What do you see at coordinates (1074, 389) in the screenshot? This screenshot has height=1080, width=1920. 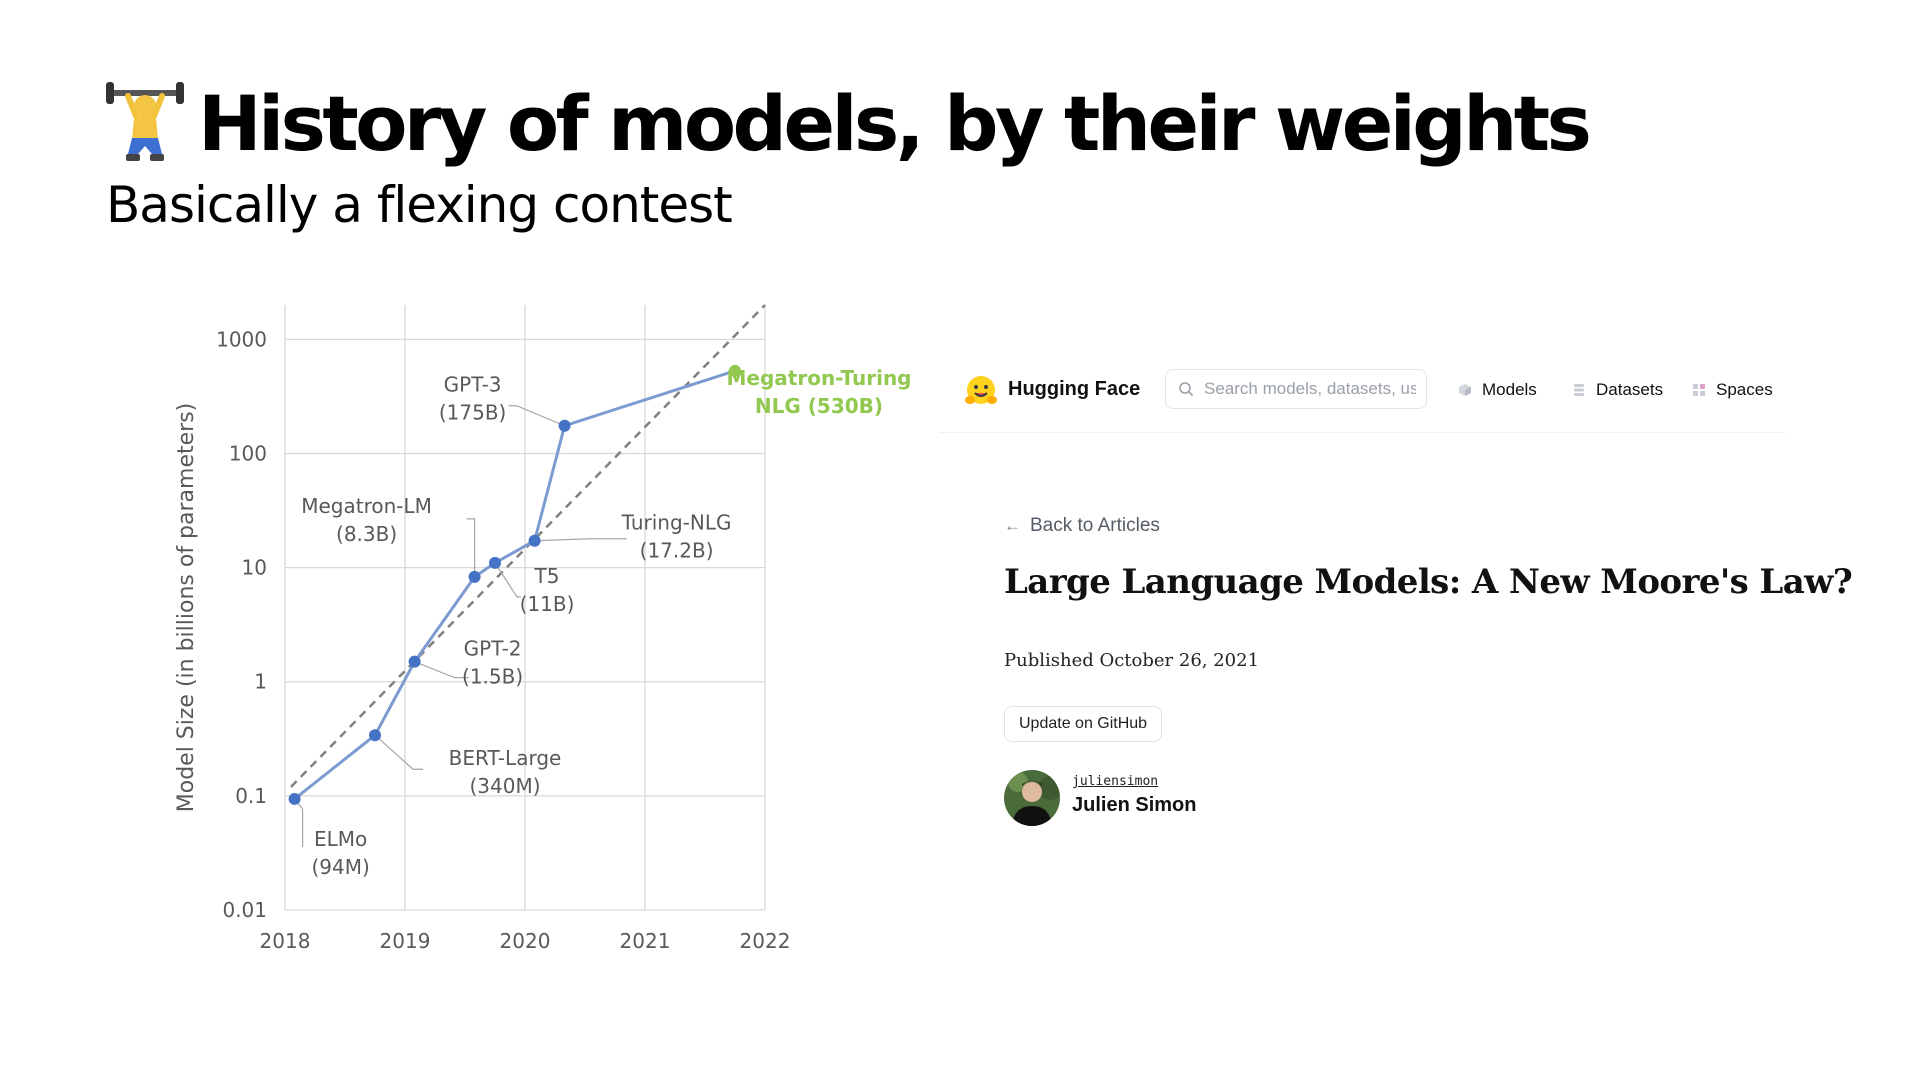 I see `hf-brand-name: Hugging Face` at bounding box center [1074, 389].